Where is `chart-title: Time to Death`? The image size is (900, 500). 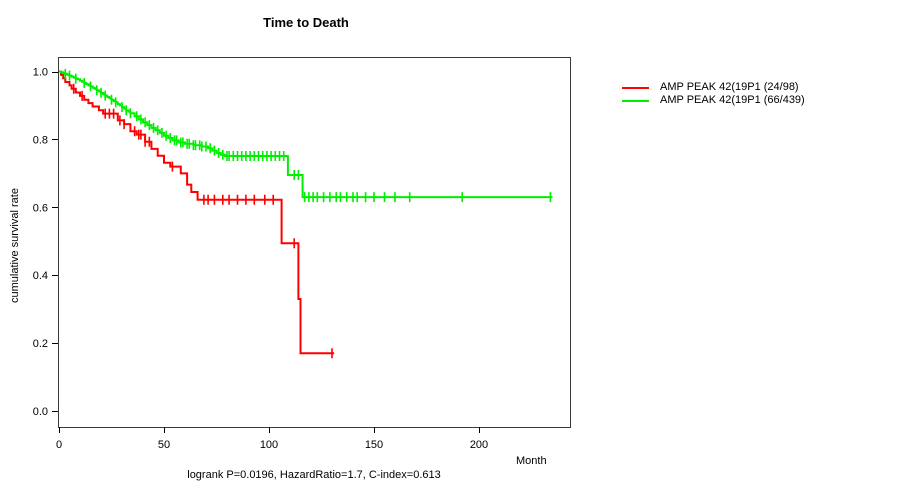
chart-title: Time to Death is located at coordinates (306, 22).